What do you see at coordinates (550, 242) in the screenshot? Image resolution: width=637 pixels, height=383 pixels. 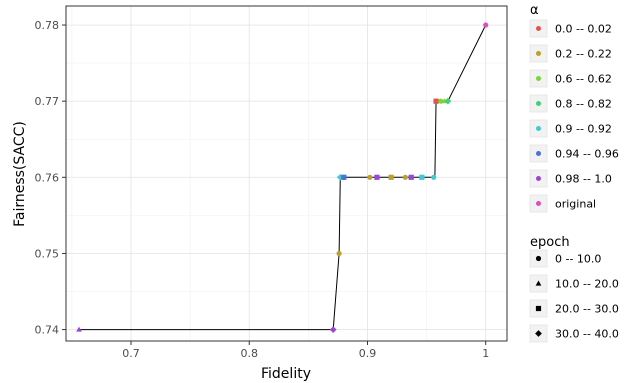 I see `shape-legend-title: epoch` at bounding box center [550, 242].